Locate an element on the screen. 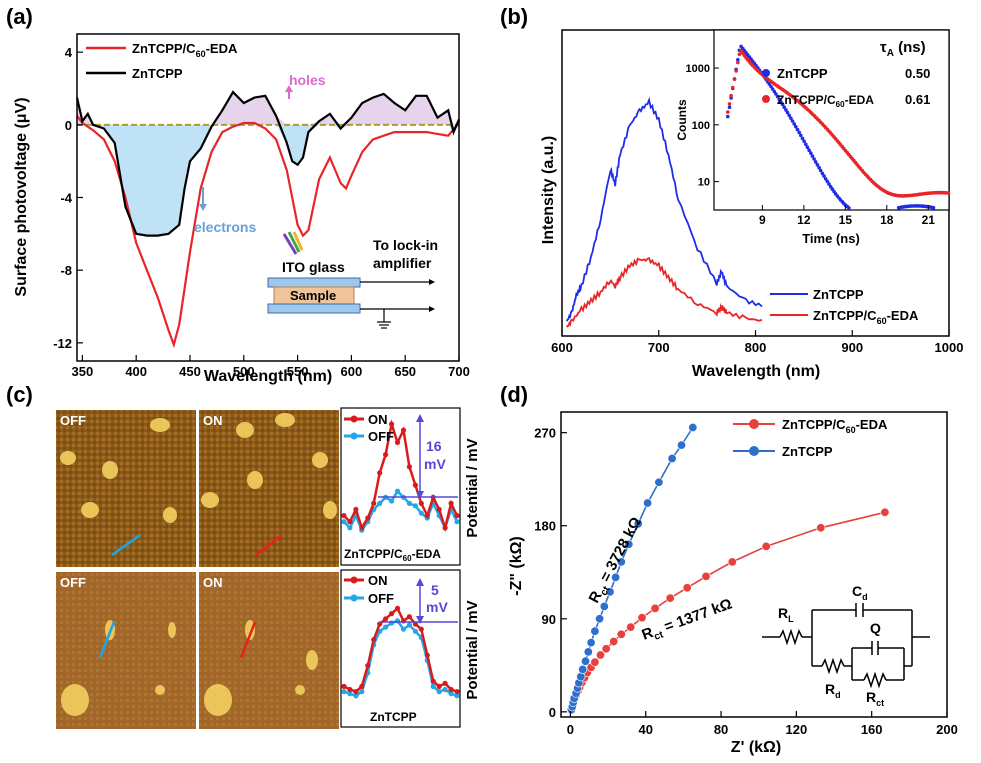 The image size is (981, 763). x-tick-label-a: 450 is located at coordinates (190, 371).